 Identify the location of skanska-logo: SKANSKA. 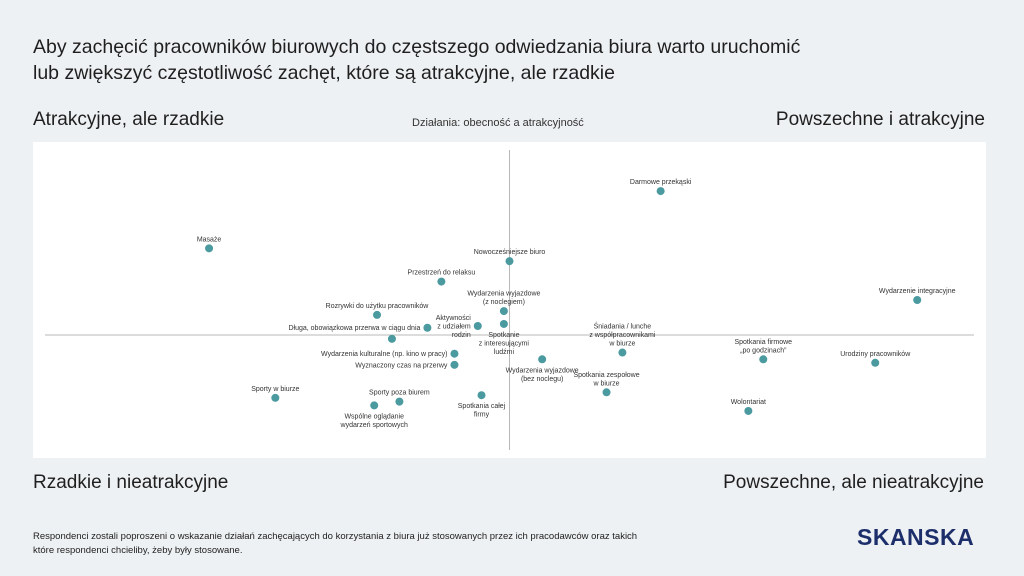
(916, 537).